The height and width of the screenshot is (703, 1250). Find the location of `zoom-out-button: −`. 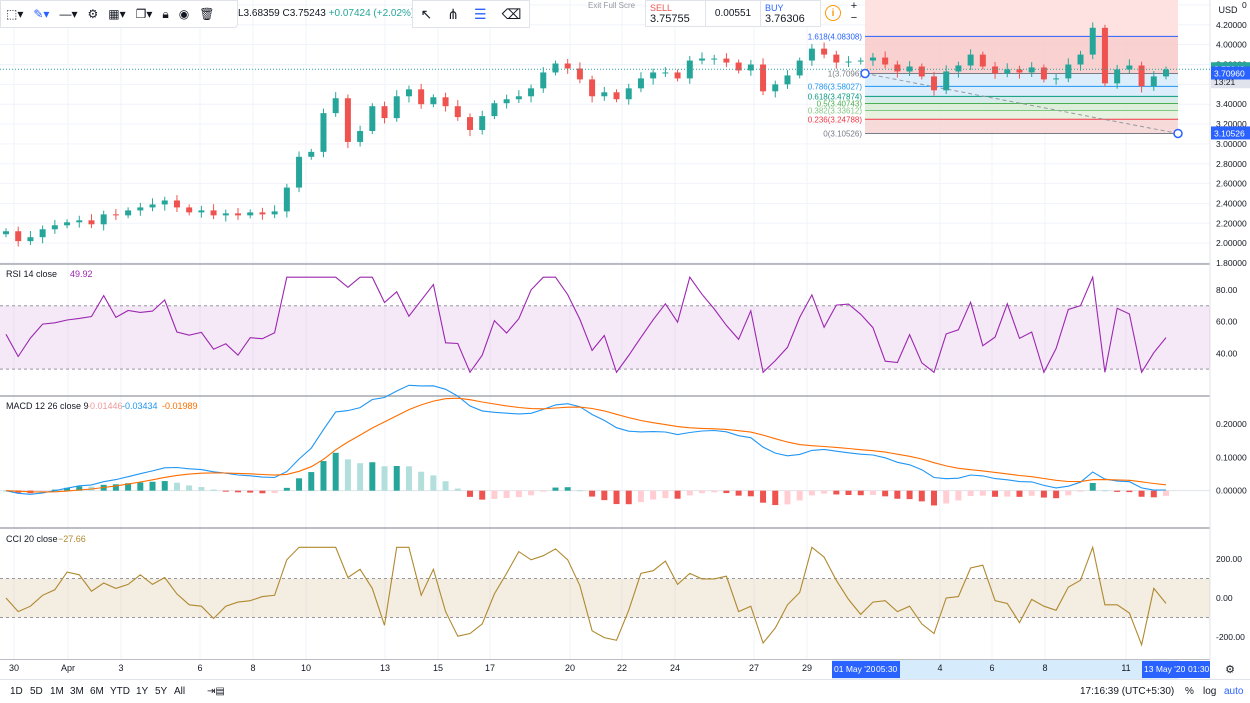

zoom-out-button: − is located at coordinates (854, 18).